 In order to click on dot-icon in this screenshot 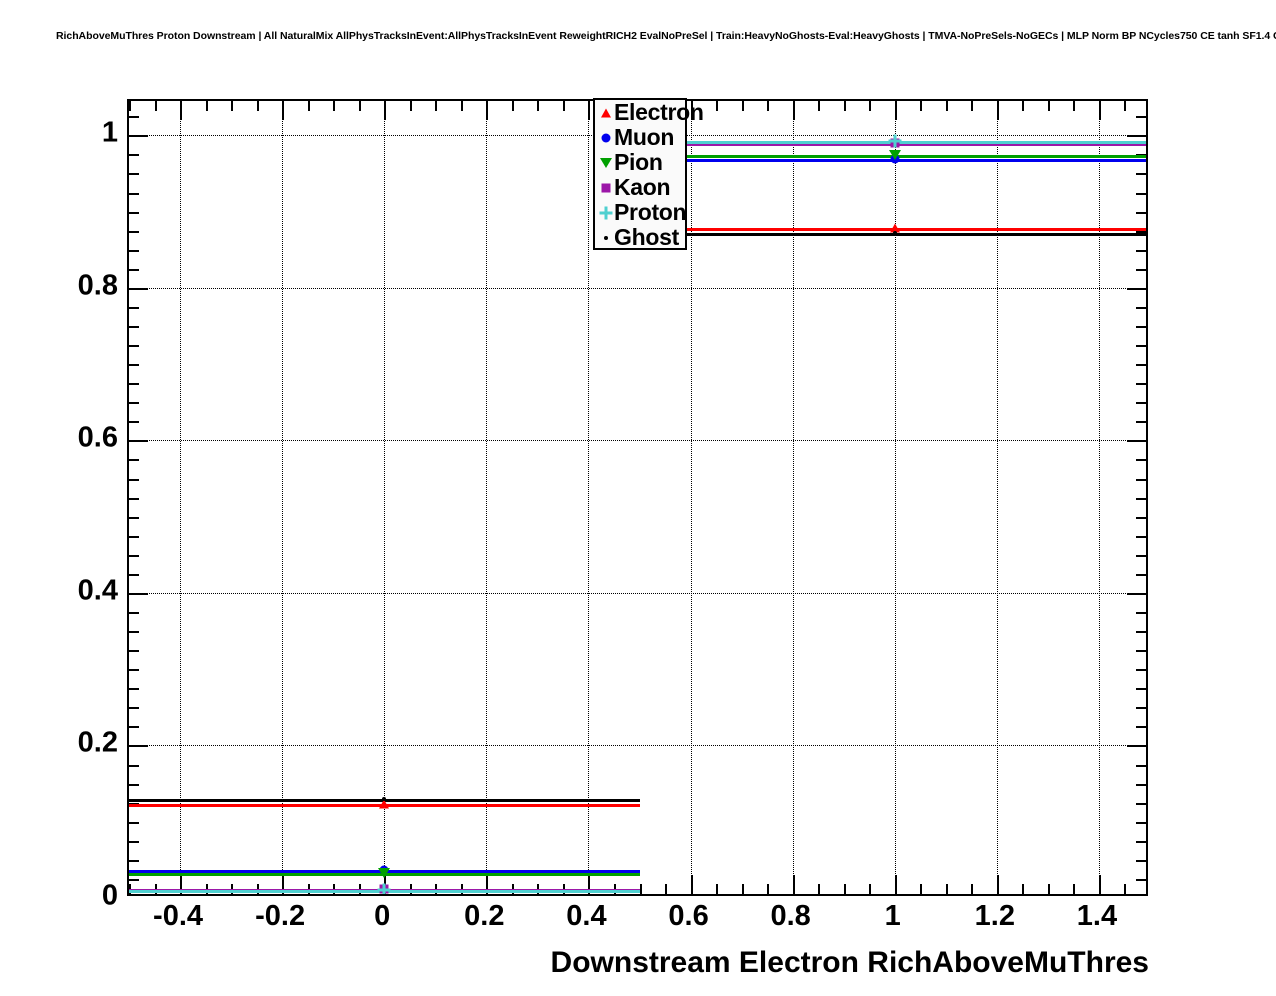, I will do `click(606, 238)`.